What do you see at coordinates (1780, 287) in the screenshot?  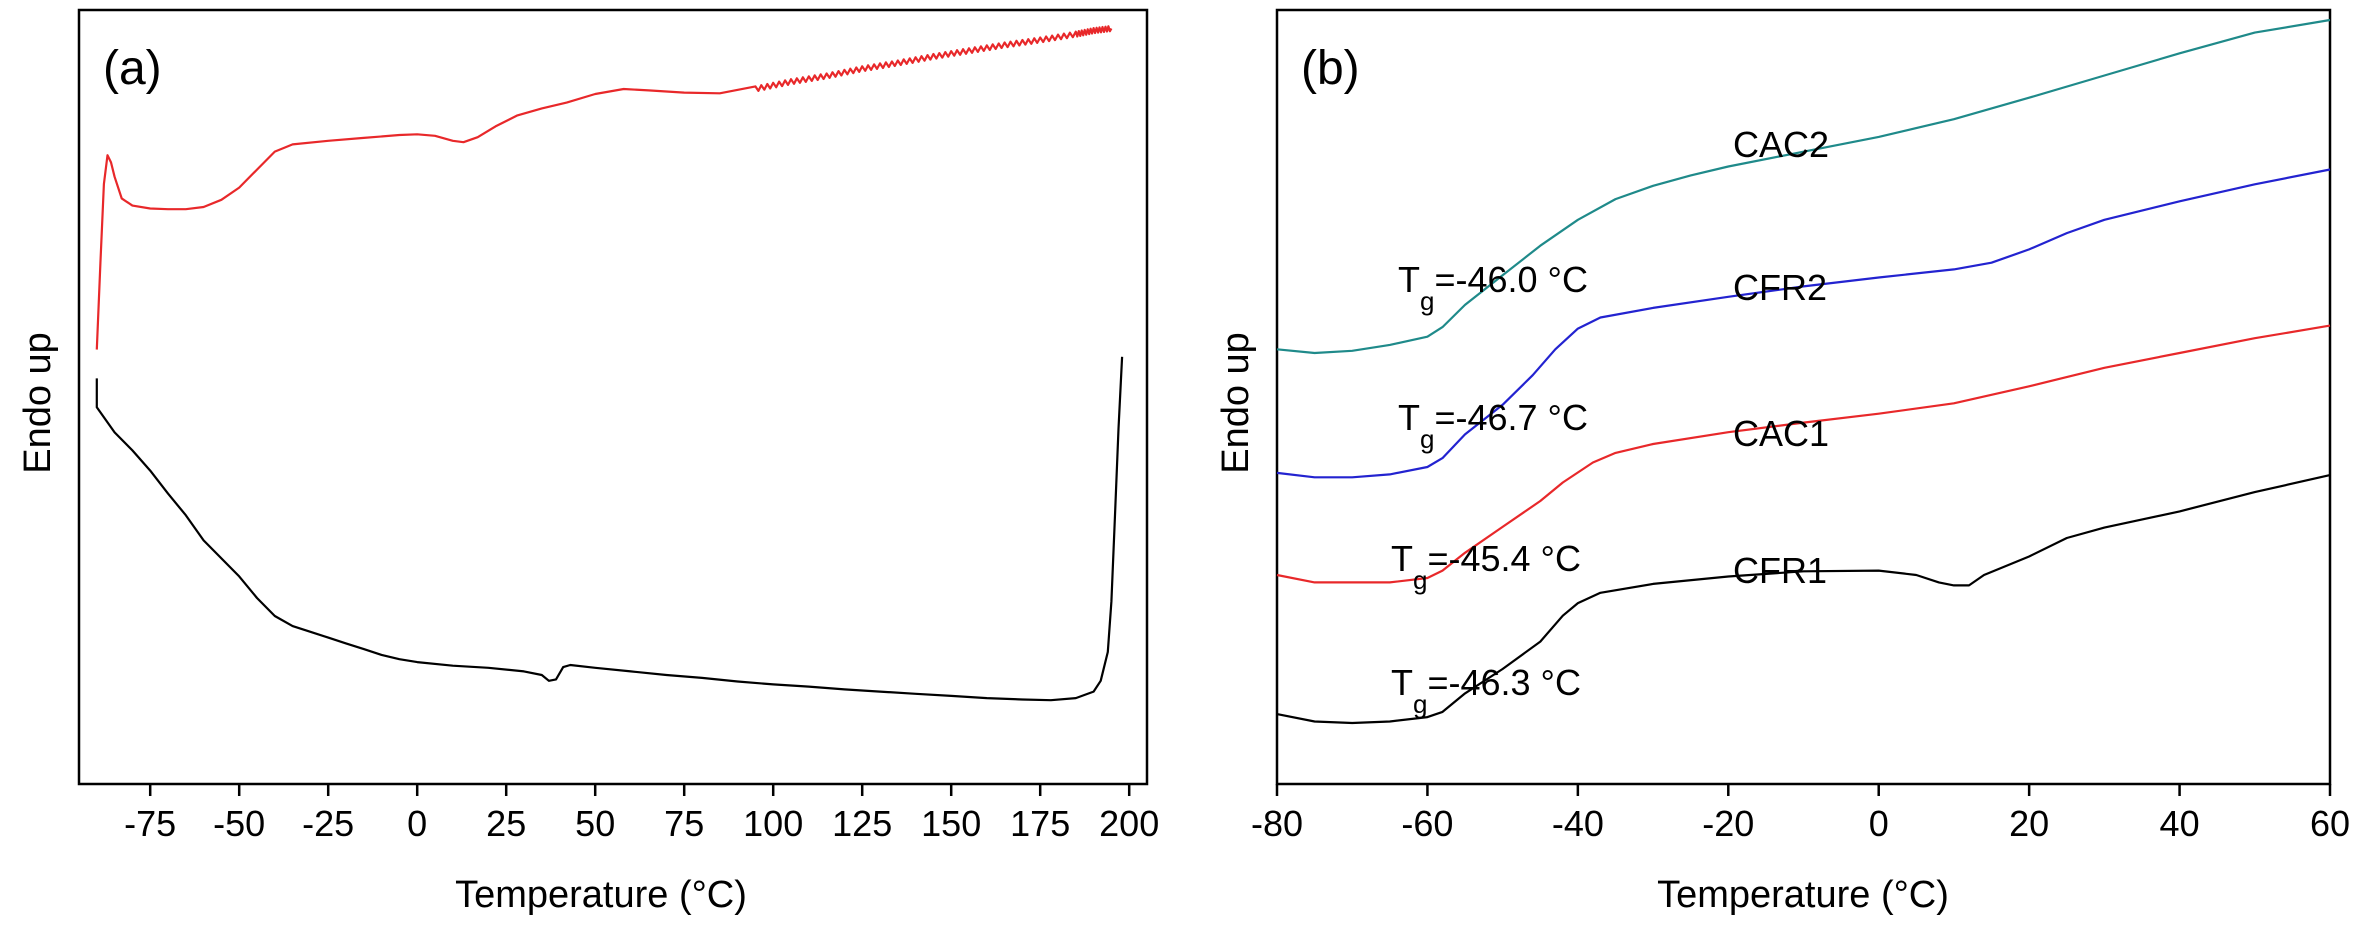 I see `series-label-cfr2: CFR2` at bounding box center [1780, 287].